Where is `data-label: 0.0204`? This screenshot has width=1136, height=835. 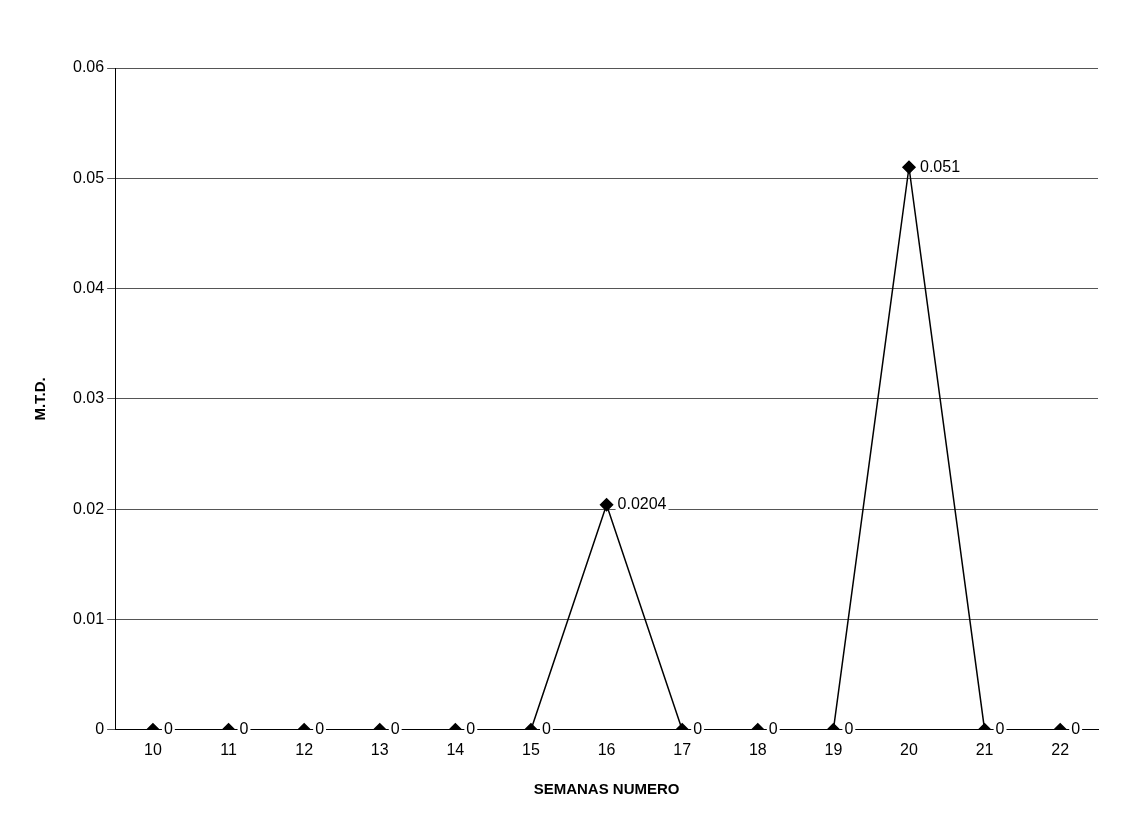
data-label: 0.0204 is located at coordinates (642, 504).